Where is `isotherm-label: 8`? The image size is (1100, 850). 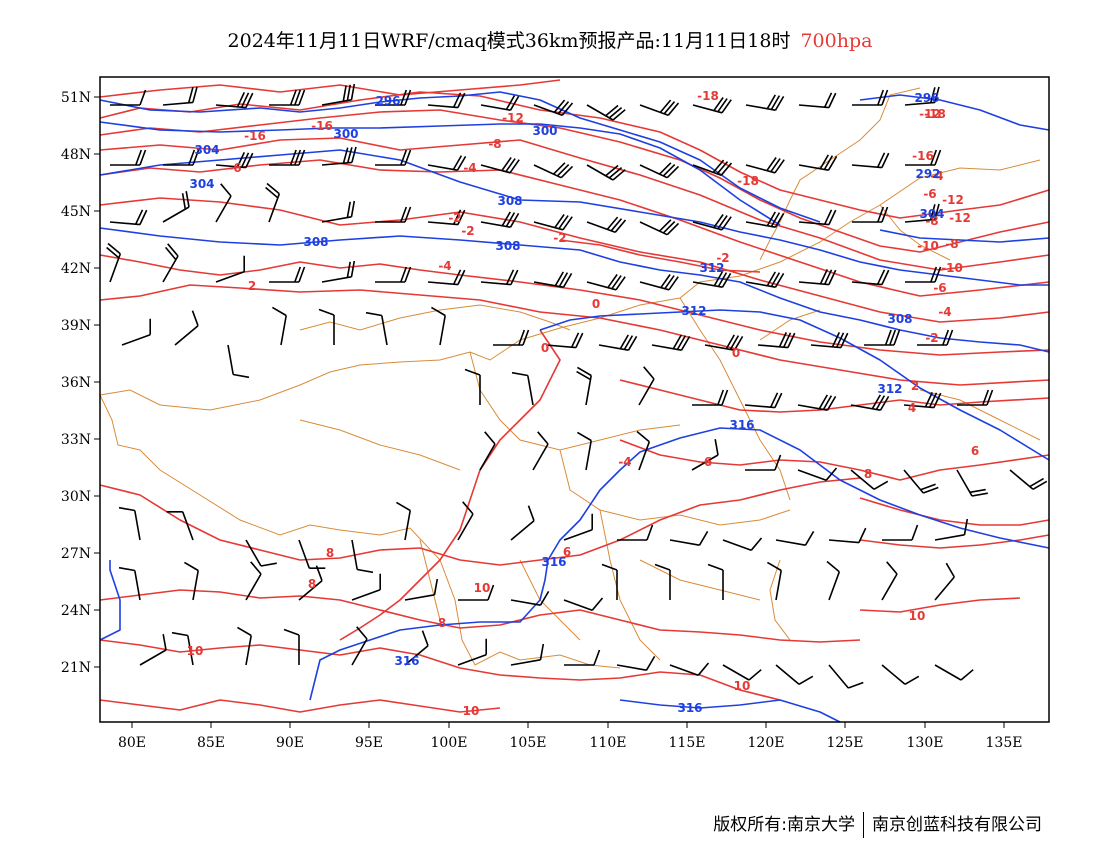 isotherm-label: 8 is located at coordinates (868, 474).